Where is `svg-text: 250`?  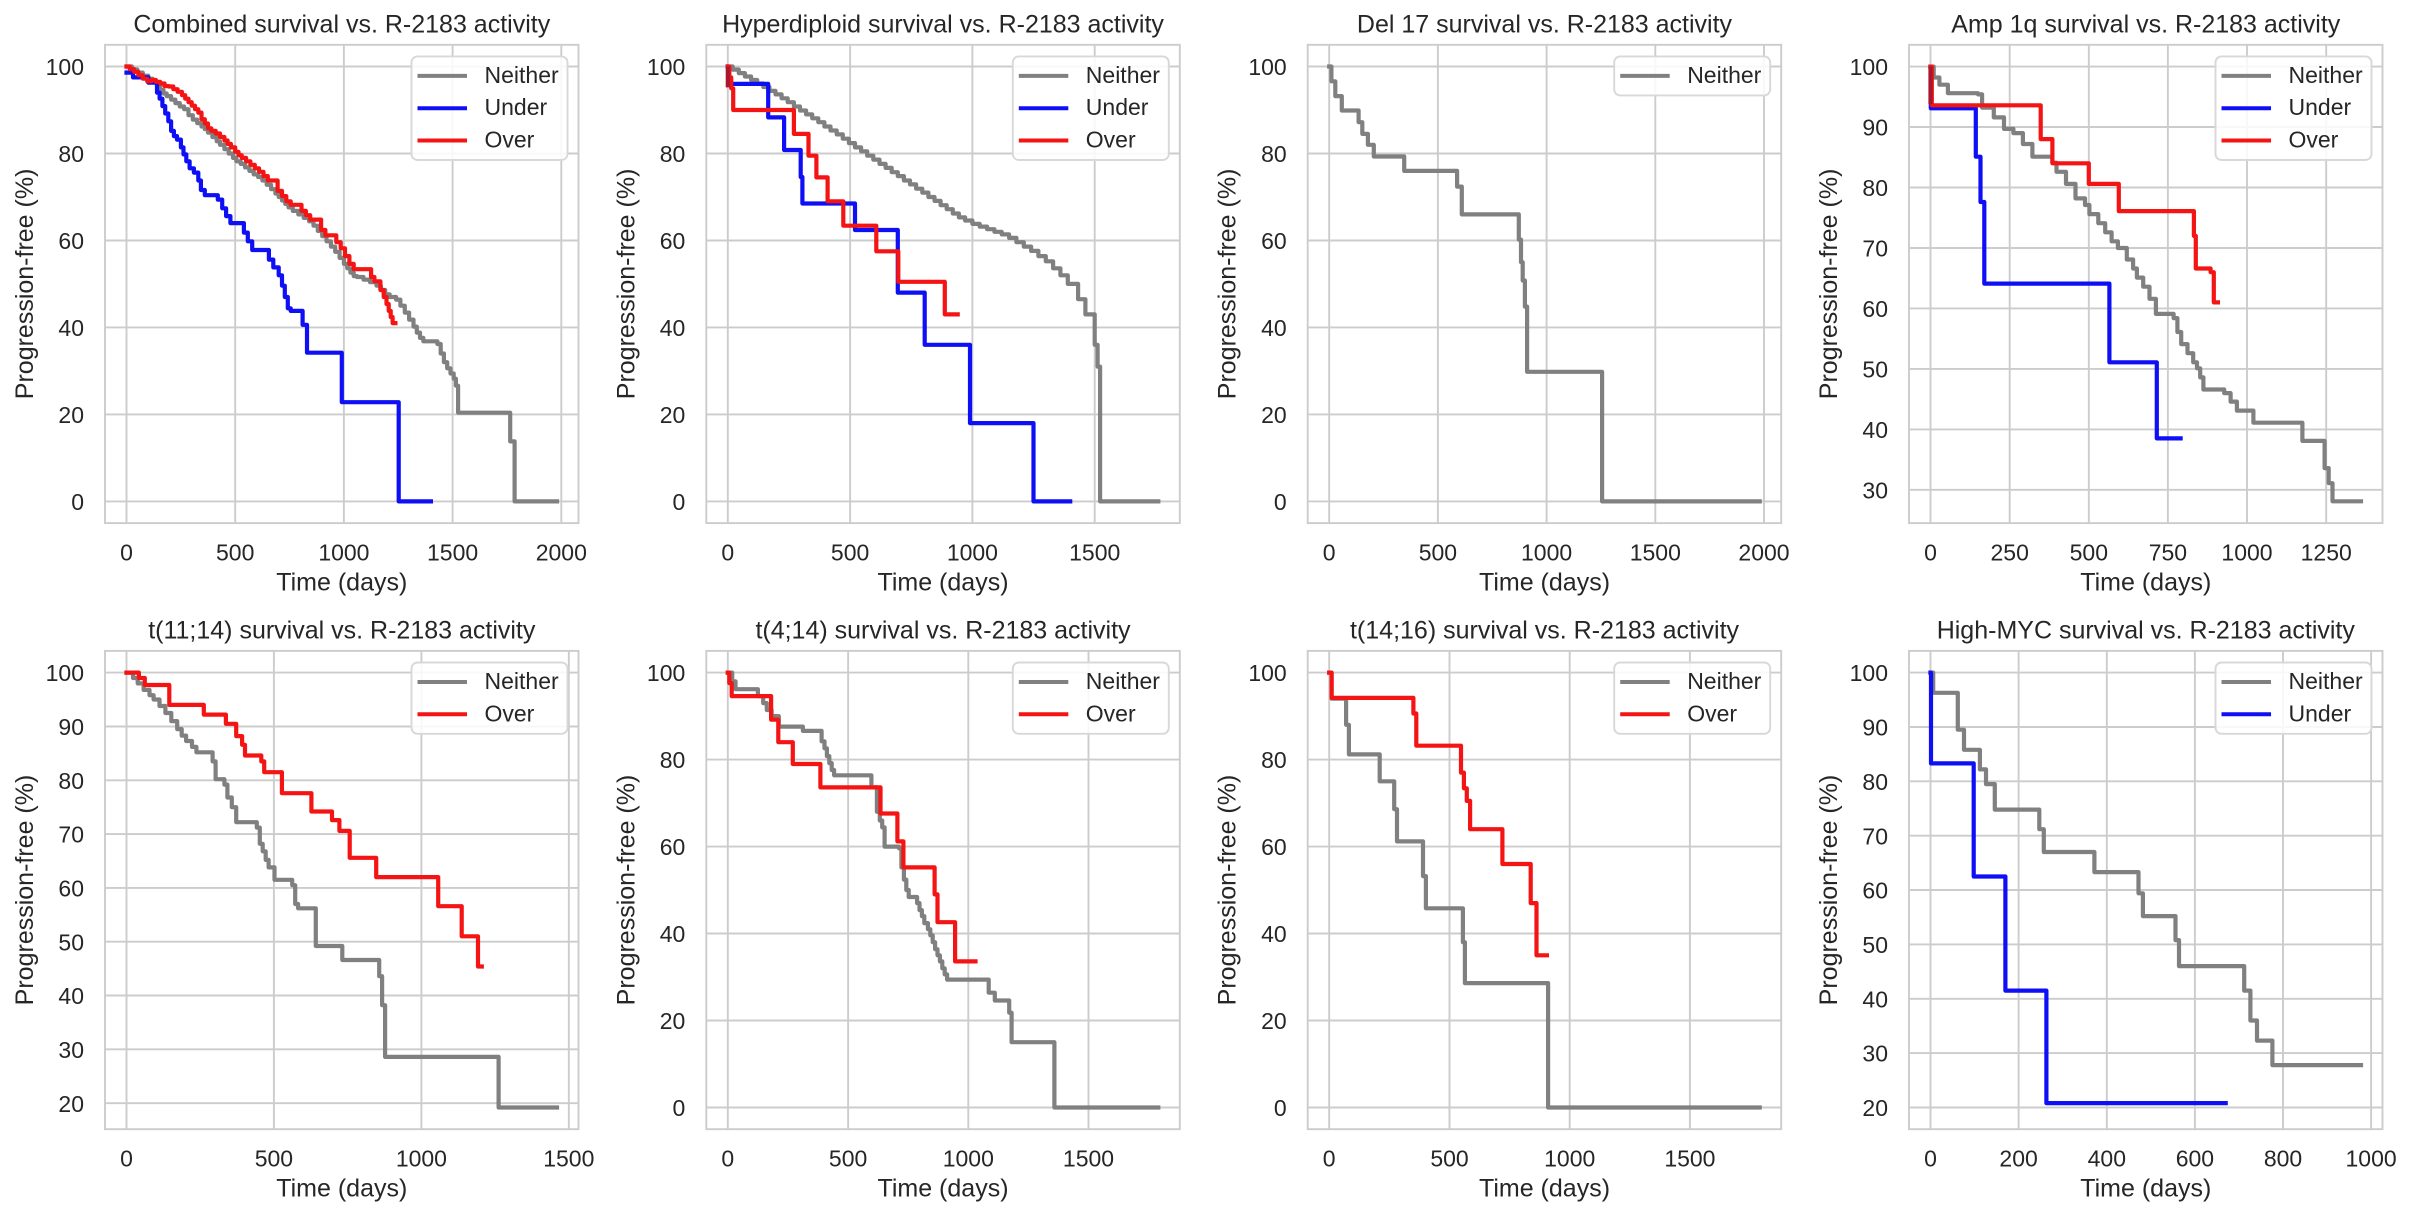 svg-text: 250 is located at coordinates (2010, 552).